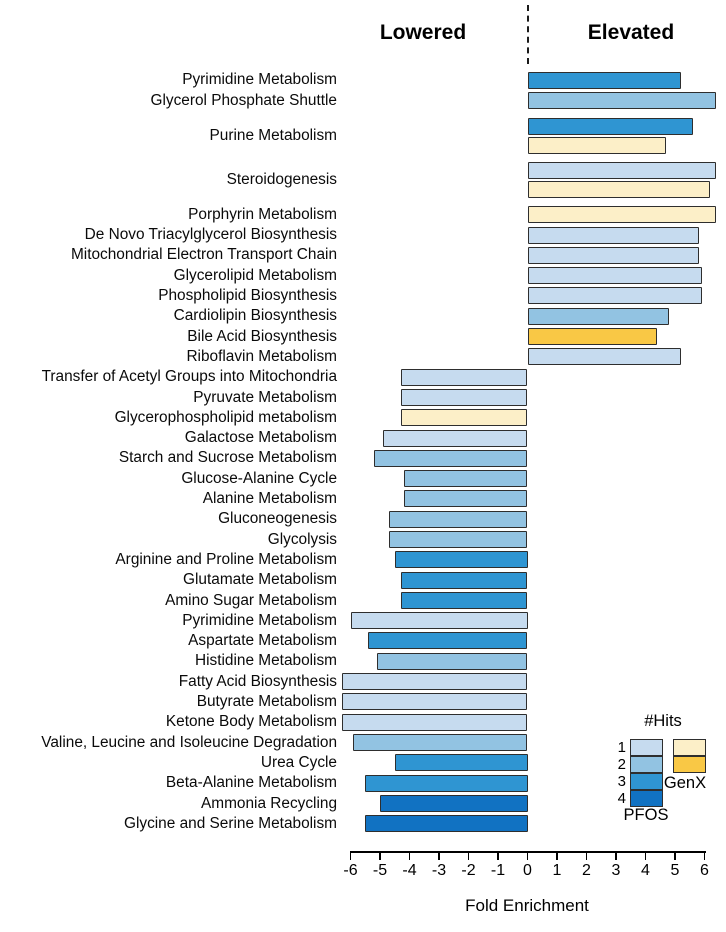 The width and height of the screenshot is (726, 932). What do you see at coordinates (498, 870) in the screenshot?
I see `axis-tick-label: -1` at bounding box center [498, 870].